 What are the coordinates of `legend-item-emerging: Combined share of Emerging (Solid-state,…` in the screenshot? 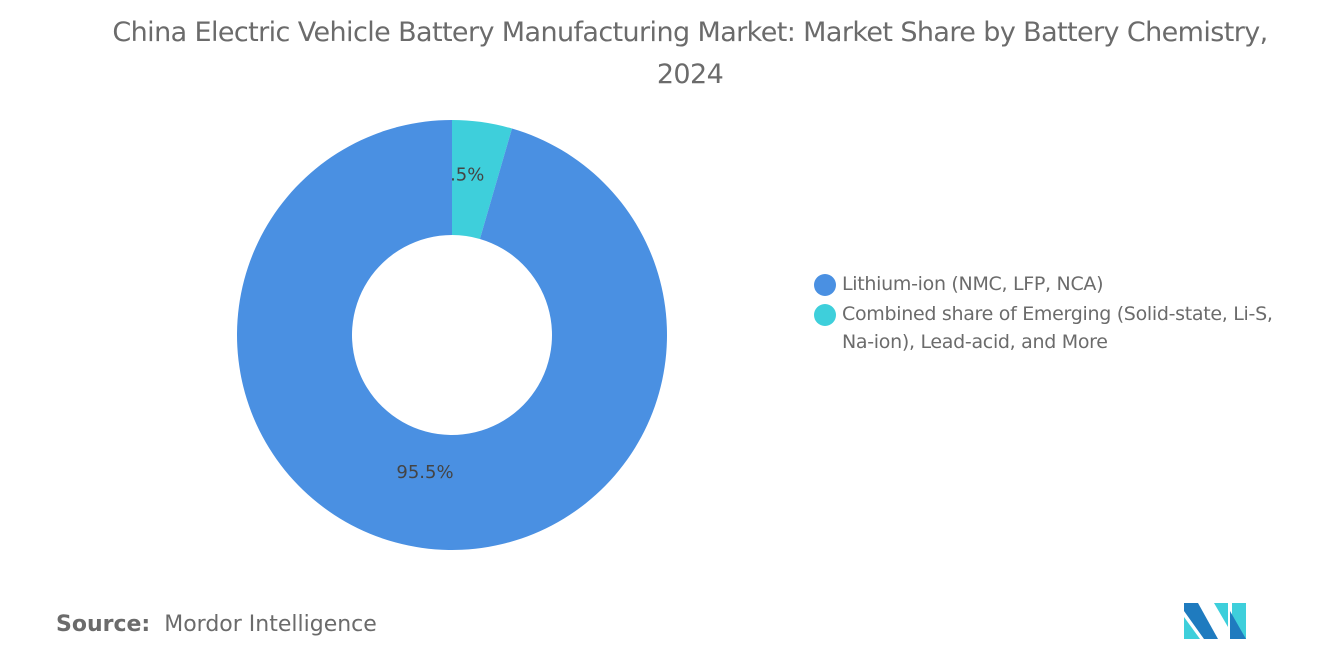 It's located at (1054, 328).